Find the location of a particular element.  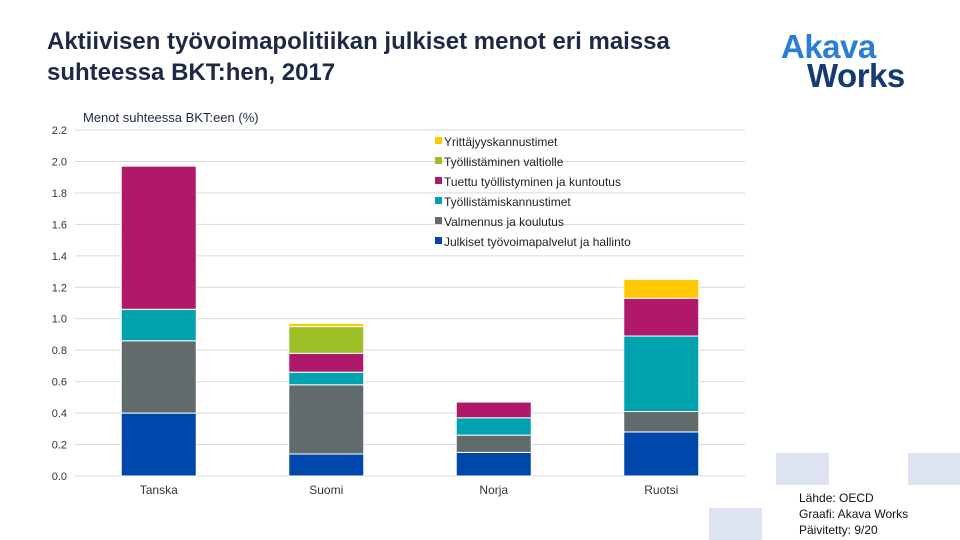

y-tick-label: 0.8 is located at coordinates (59, 351).